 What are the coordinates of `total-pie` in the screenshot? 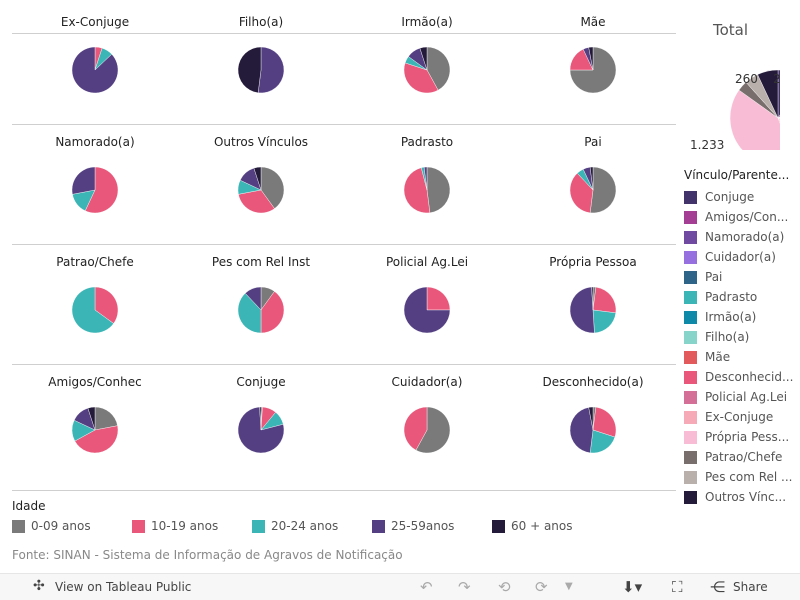 It's located at (735, 105).